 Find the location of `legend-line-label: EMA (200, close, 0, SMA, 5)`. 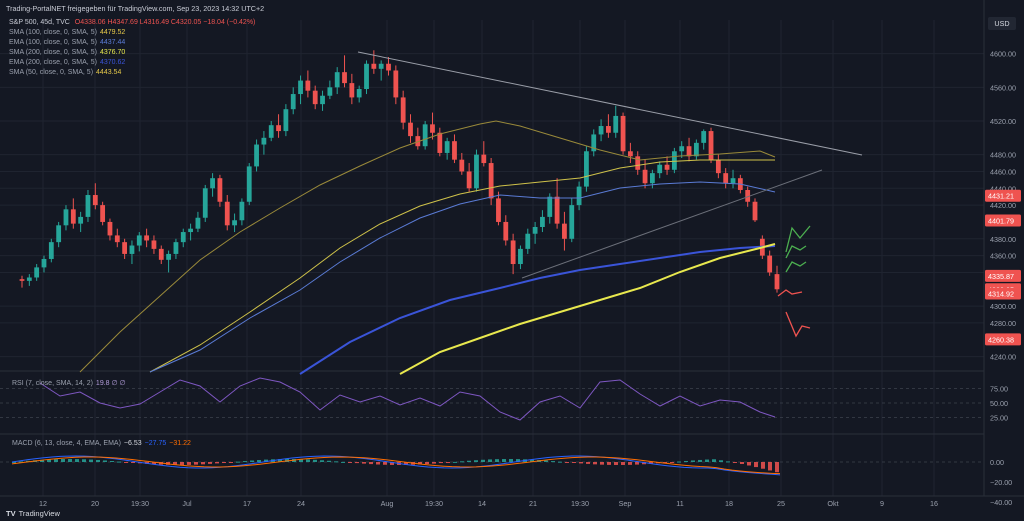

legend-line-label: EMA (200, close, 0, SMA, 5) is located at coordinates (53, 63).